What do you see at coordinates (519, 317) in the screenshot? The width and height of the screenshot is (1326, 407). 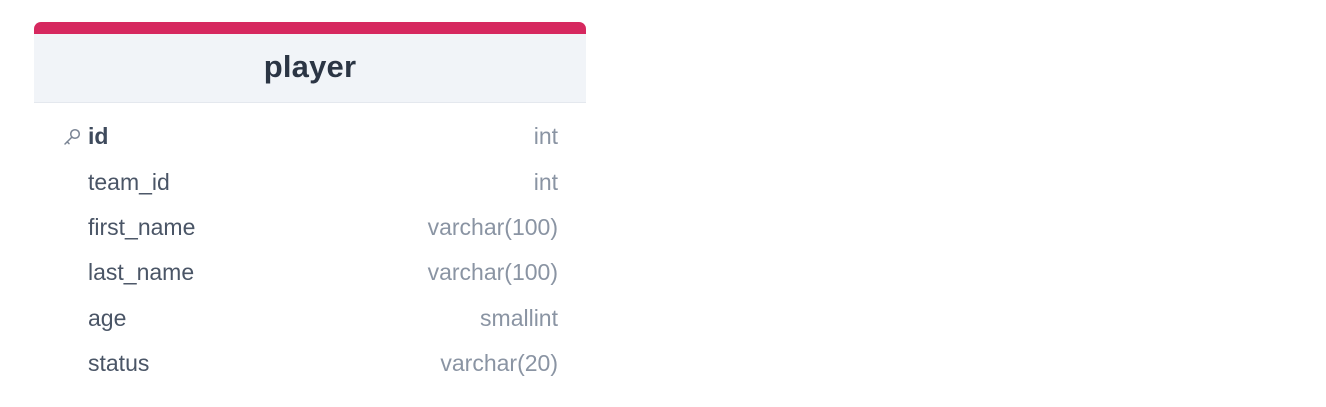 I see `column-type: smallint` at bounding box center [519, 317].